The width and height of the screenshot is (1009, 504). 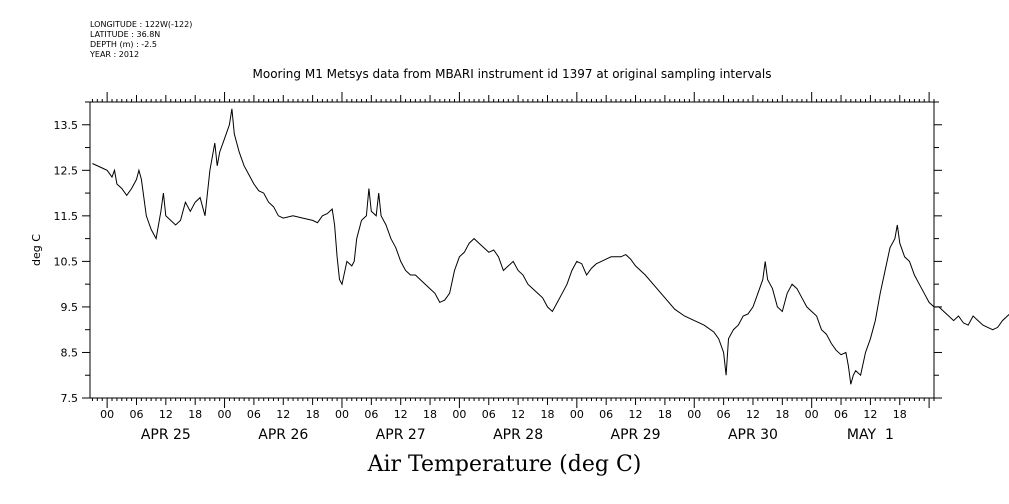 I want to click on y-tick-label: 7.5, so click(x=70, y=398).